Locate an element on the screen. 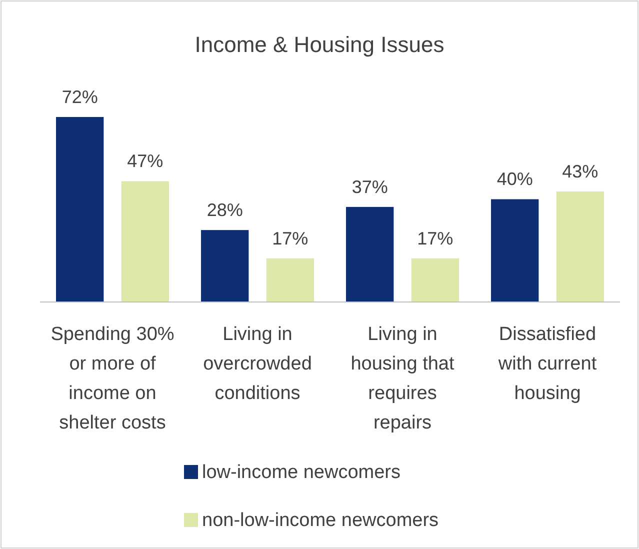 The width and height of the screenshot is (639, 549). x-tick-label: Living in housing that requires repairs is located at coordinates (402, 379).